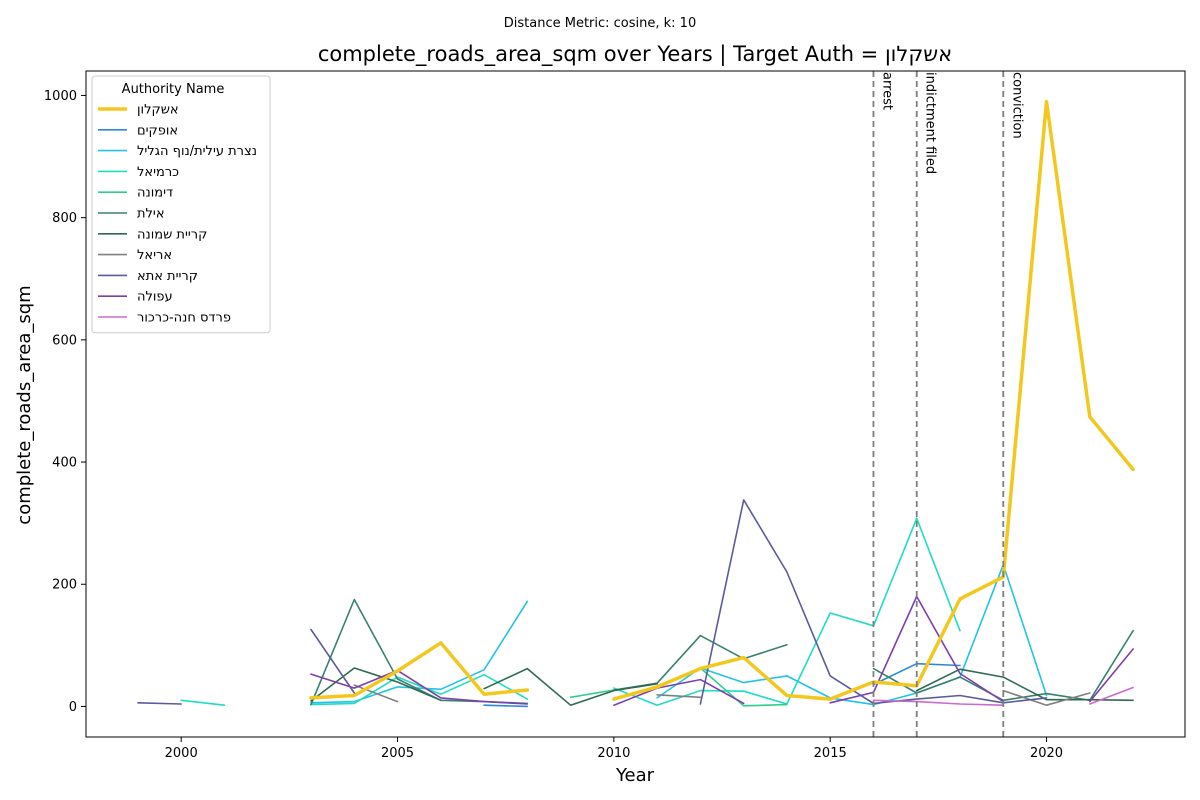  Describe the element at coordinates (197, 151) in the screenshot. I see `legend-entry-2: נצרת עילית/נוף הגליל` at that location.